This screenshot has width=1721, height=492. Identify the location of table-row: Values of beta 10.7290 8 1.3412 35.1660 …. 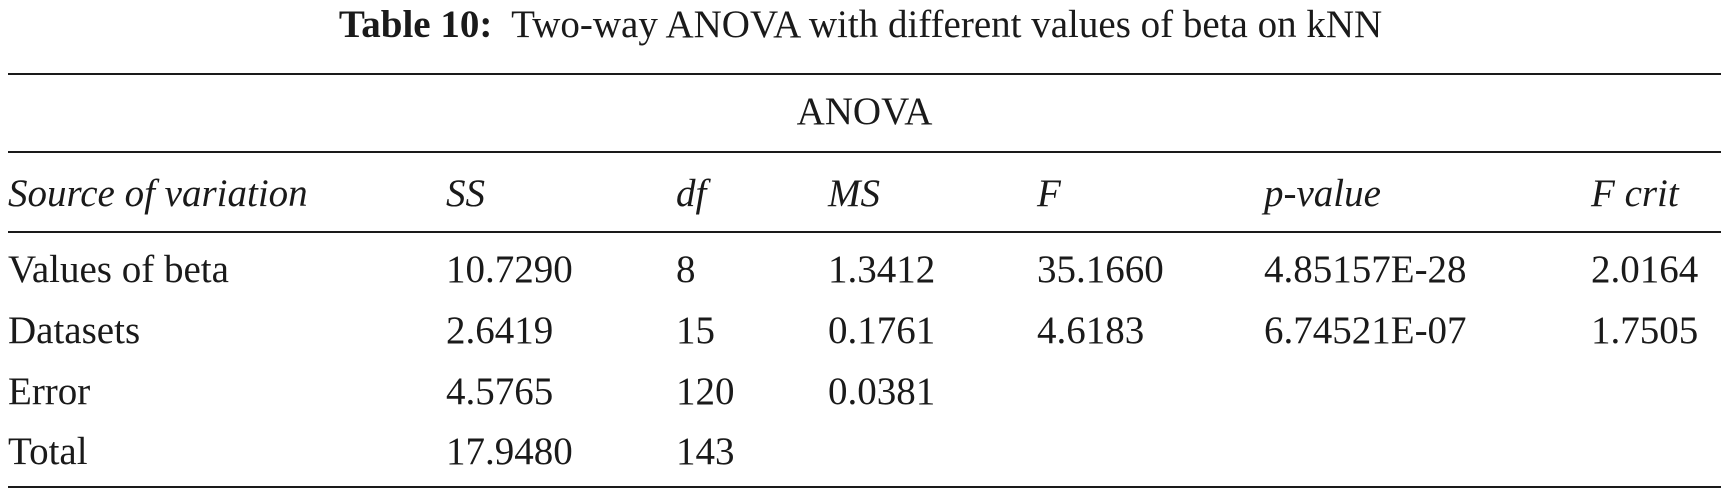
(860, 270).